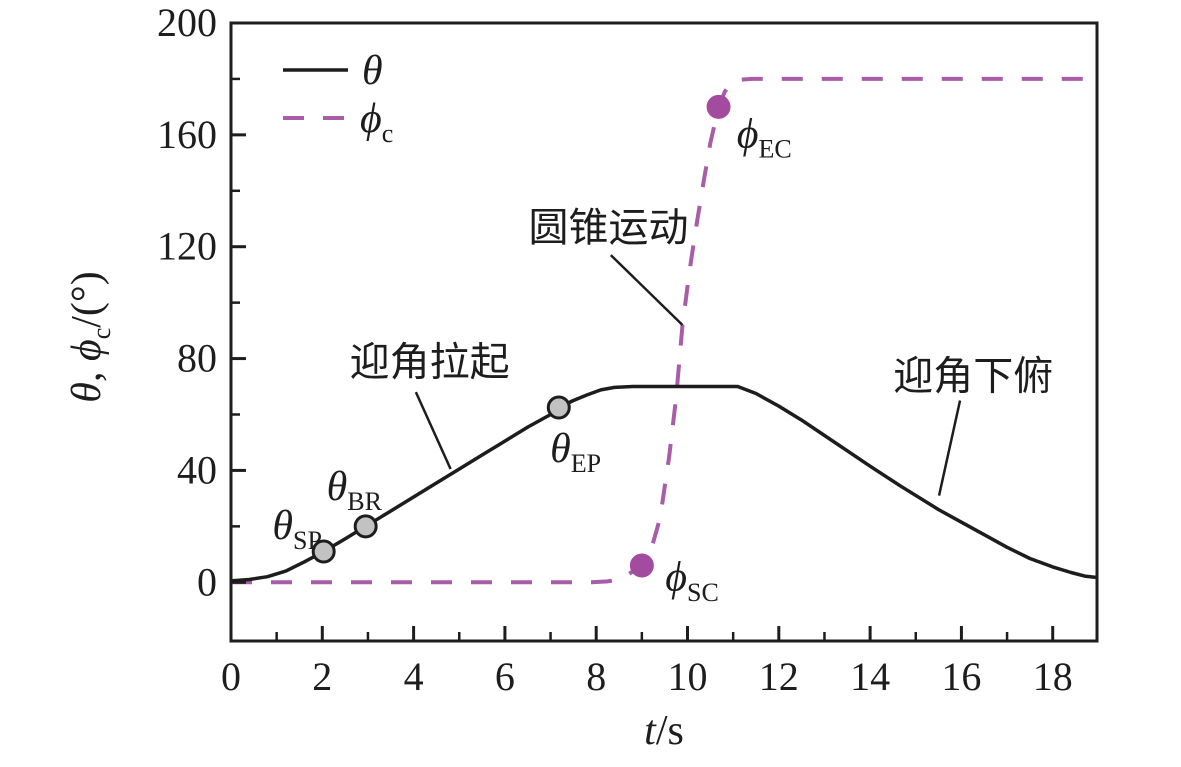 The width and height of the screenshot is (1181, 767). Describe the element at coordinates (322, 676) in the screenshot. I see `x-tick-label: 2` at that location.